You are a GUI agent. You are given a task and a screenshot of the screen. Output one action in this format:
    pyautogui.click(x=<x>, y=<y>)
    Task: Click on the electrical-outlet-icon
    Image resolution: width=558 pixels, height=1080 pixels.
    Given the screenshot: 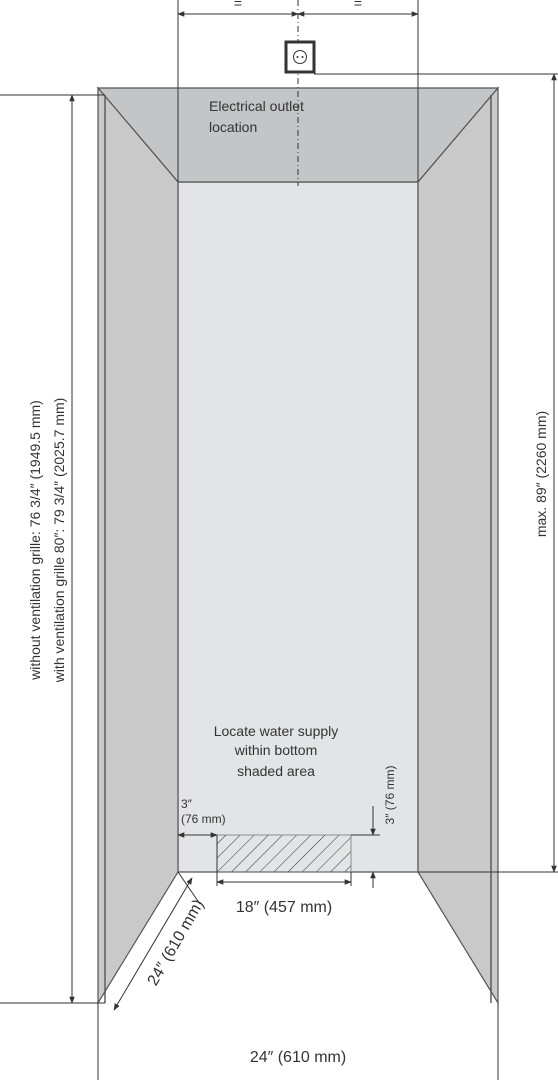 What is the action you would take?
    pyautogui.click(x=300, y=57)
    